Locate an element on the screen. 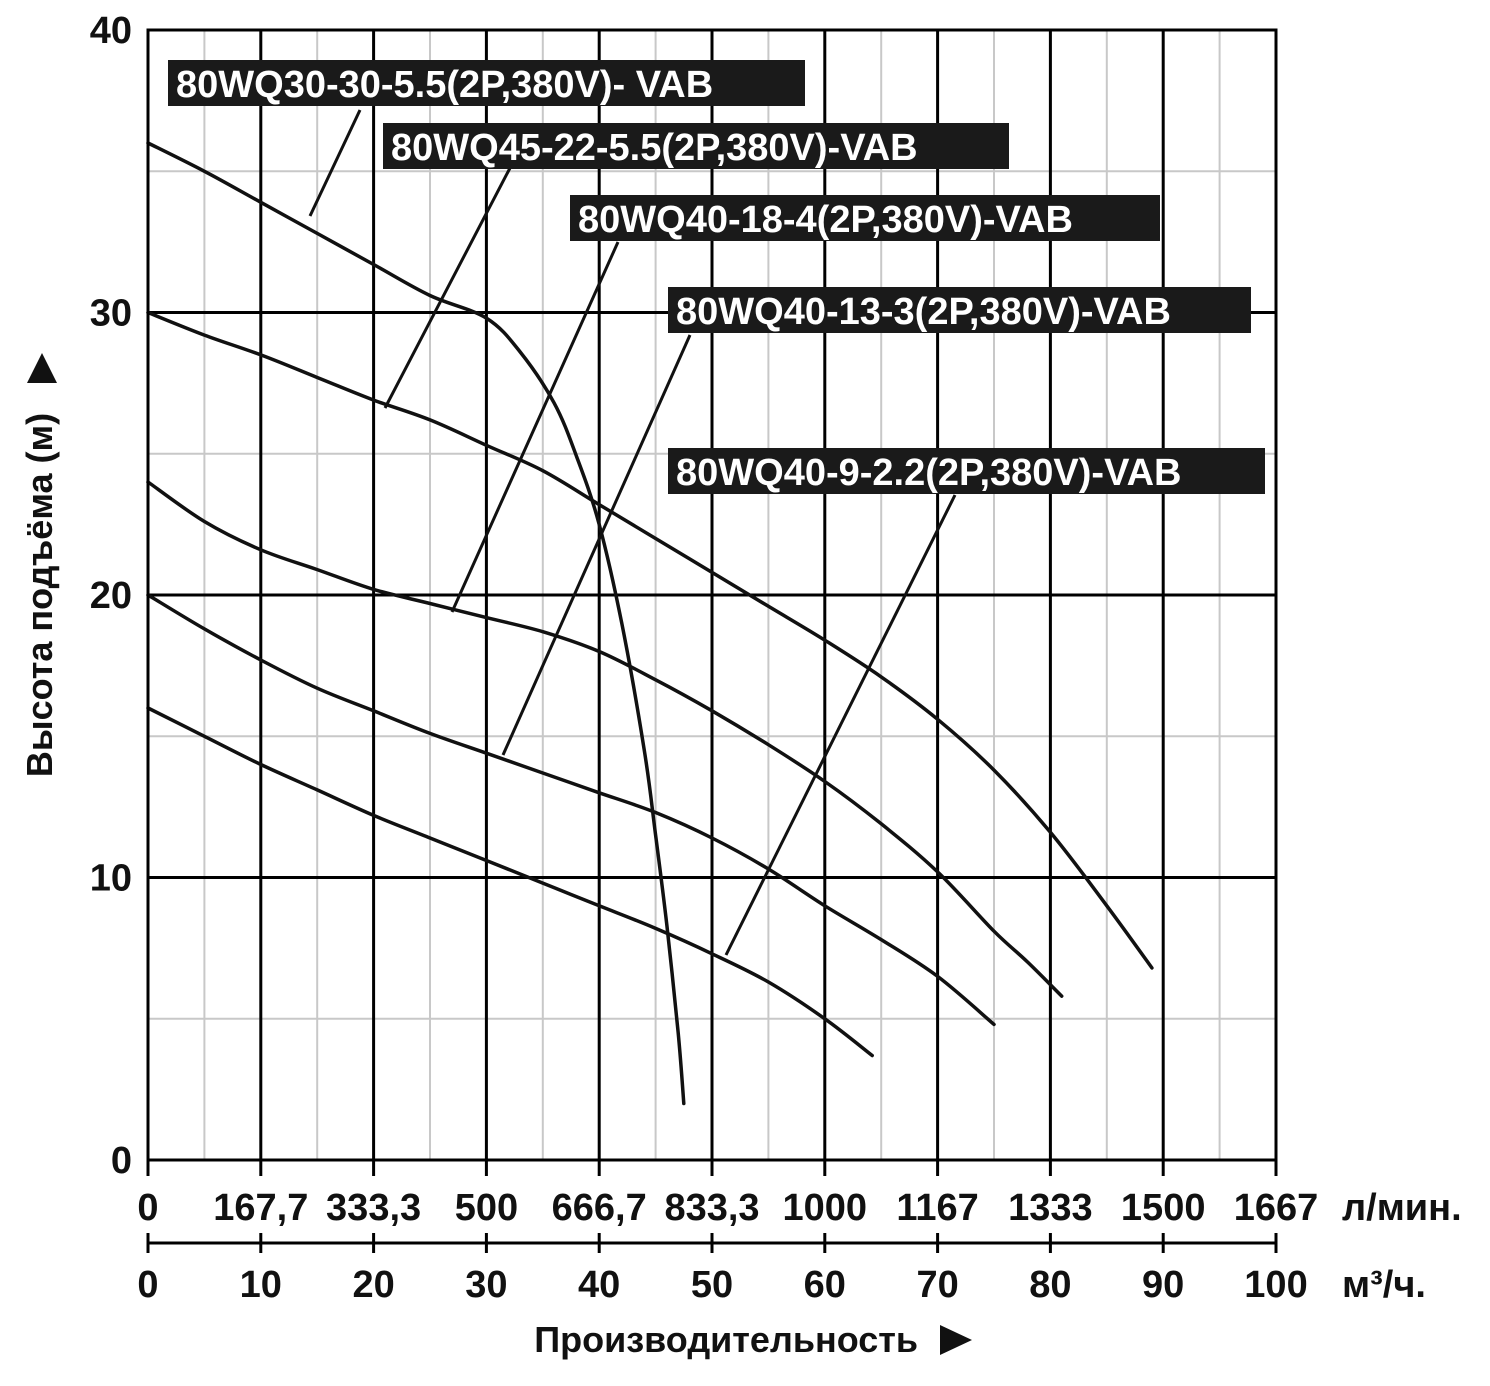  series-label-text: 80WQ40-13-3(2P,380V)-VAB is located at coordinates (923, 312).